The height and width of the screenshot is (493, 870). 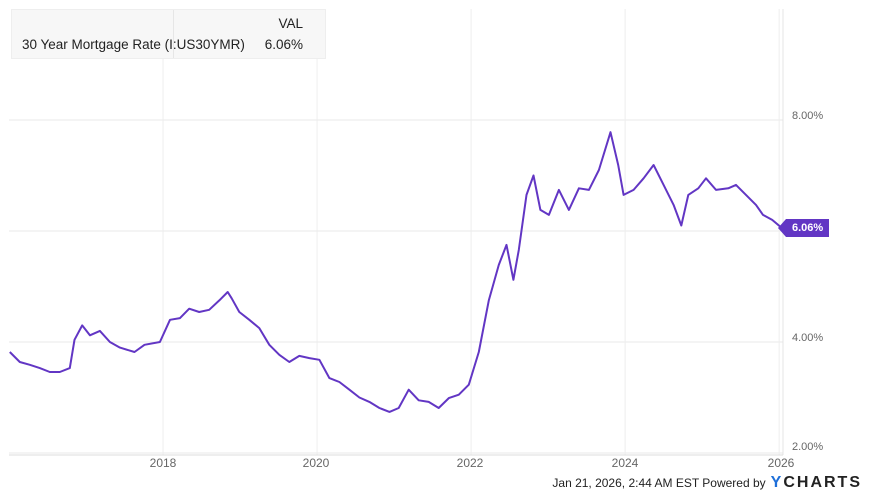 What do you see at coordinates (803, 228) in the screenshot?
I see `last-value-badge: 6.06%` at bounding box center [803, 228].